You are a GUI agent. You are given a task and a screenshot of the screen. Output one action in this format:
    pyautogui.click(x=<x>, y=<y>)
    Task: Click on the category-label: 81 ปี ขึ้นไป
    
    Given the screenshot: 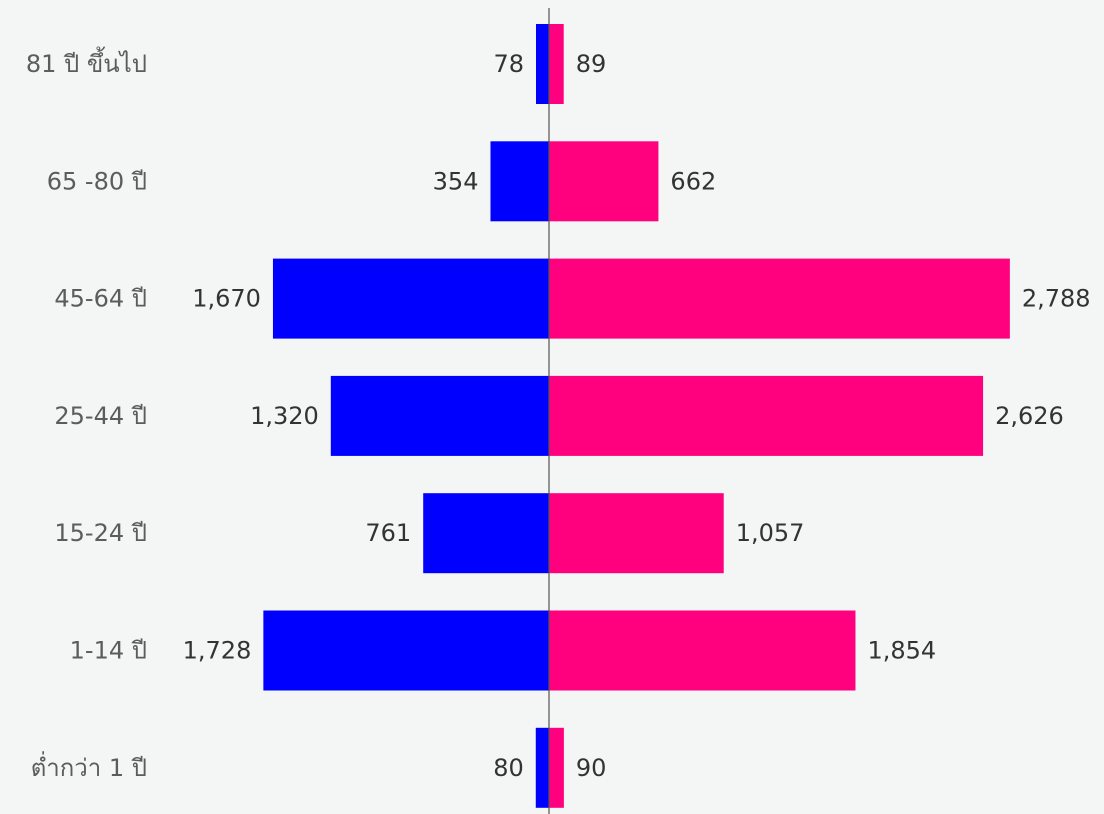 What is the action you would take?
    pyautogui.click(x=86, y=62)
    